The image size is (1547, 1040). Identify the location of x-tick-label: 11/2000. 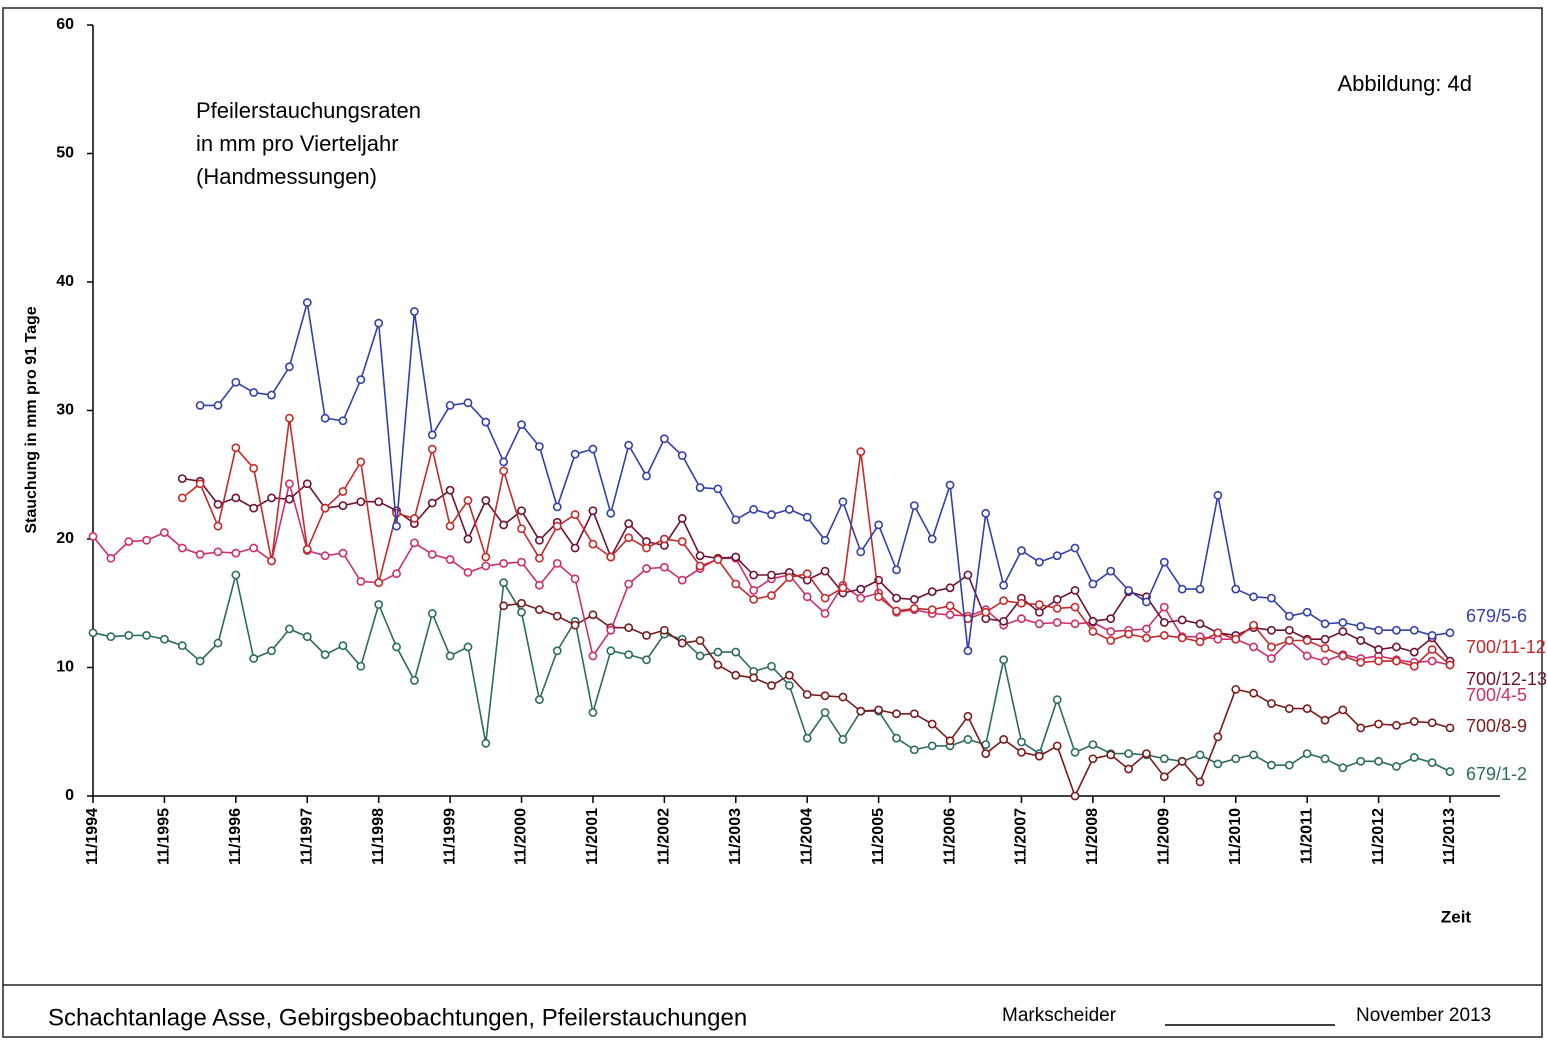
(521, 836).